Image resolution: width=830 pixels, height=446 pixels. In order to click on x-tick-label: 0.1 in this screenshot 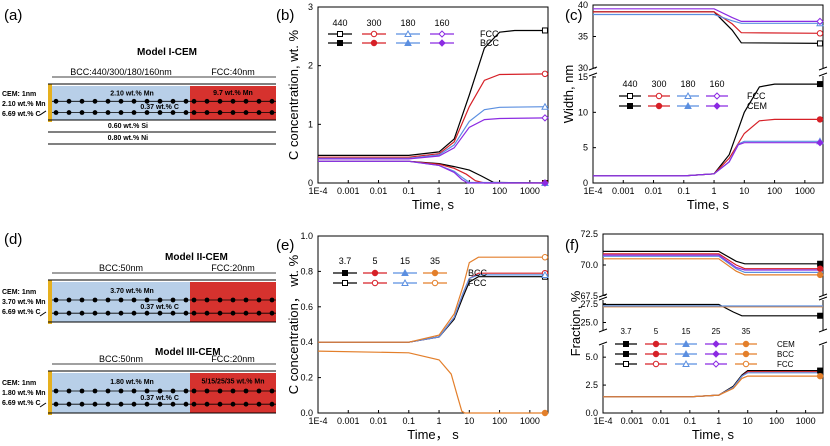, I will do `click(684, 191)`.